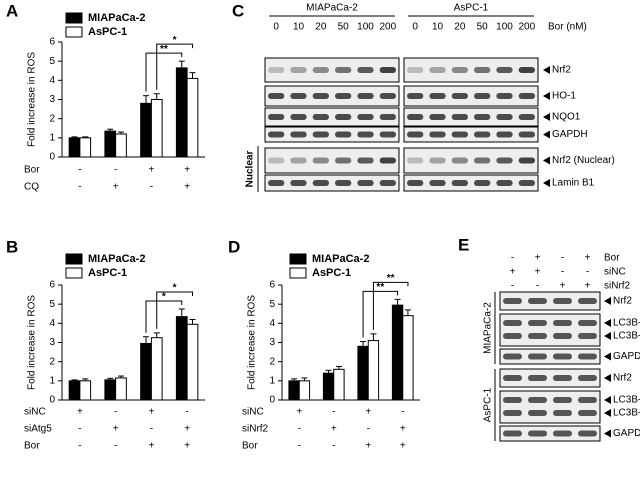 The width and height of the screenshot is (640, 477). What do you see at coordinates (253, 412) in the screenshot?
I see `condition-label: siNC` at bounding box center [253, 412].